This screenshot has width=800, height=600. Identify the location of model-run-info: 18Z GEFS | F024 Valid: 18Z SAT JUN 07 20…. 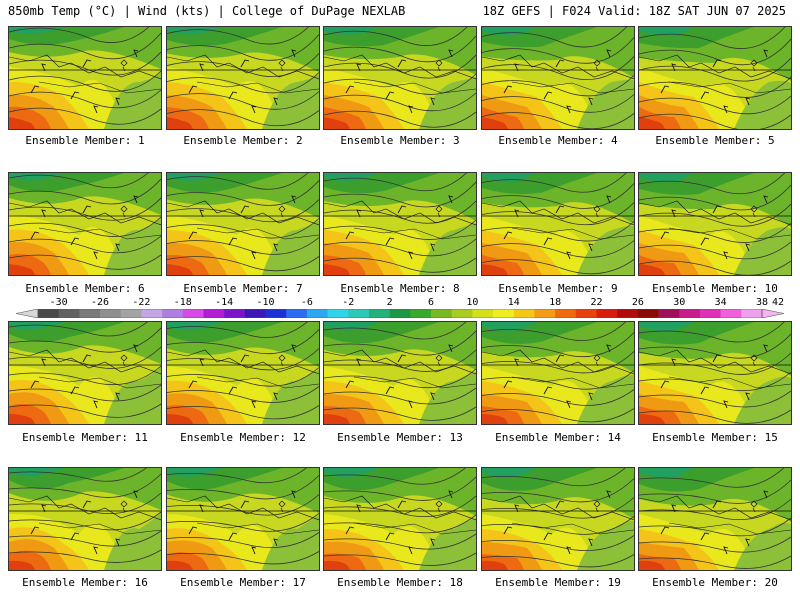
(634, 11).